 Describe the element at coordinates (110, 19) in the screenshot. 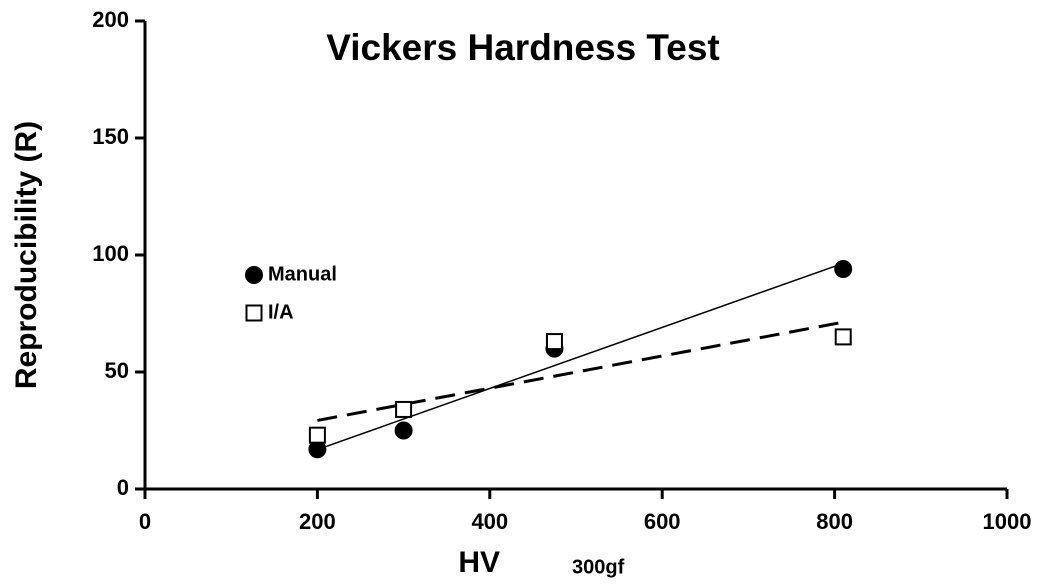

I see `y-tick-label: 200` at that location.